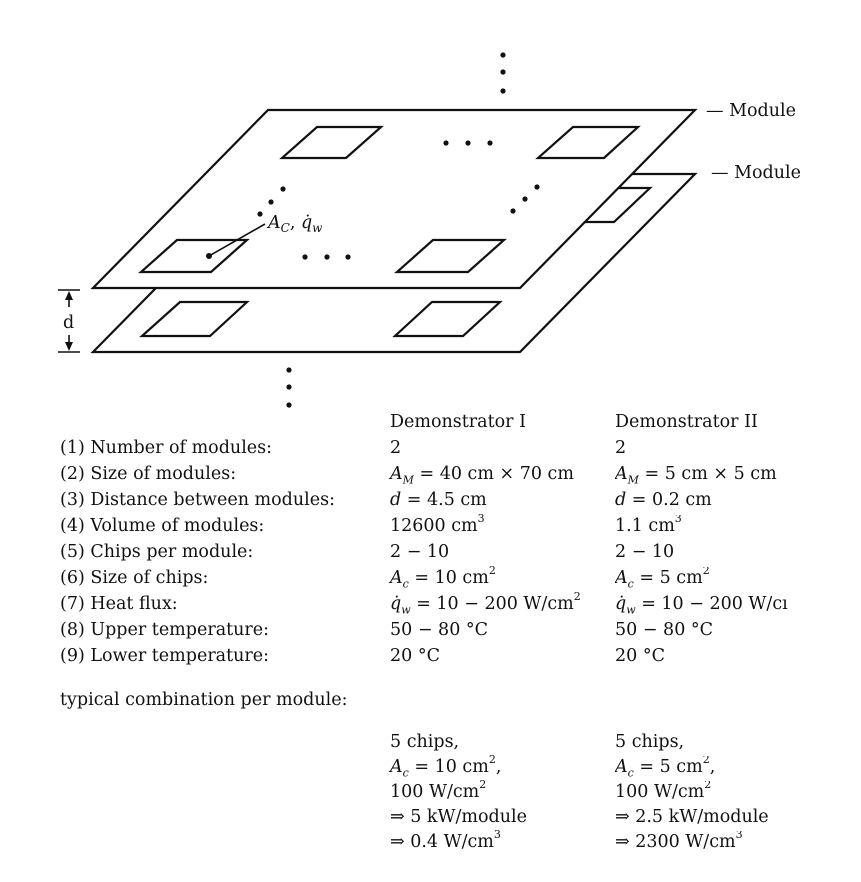 The image size is (861, 882). What do you see at coordinates (701, 604) in the screenshot?
I see `row-7-d2: q̇w = 10 − 200 W/cı` at bounding box center [701, 604].